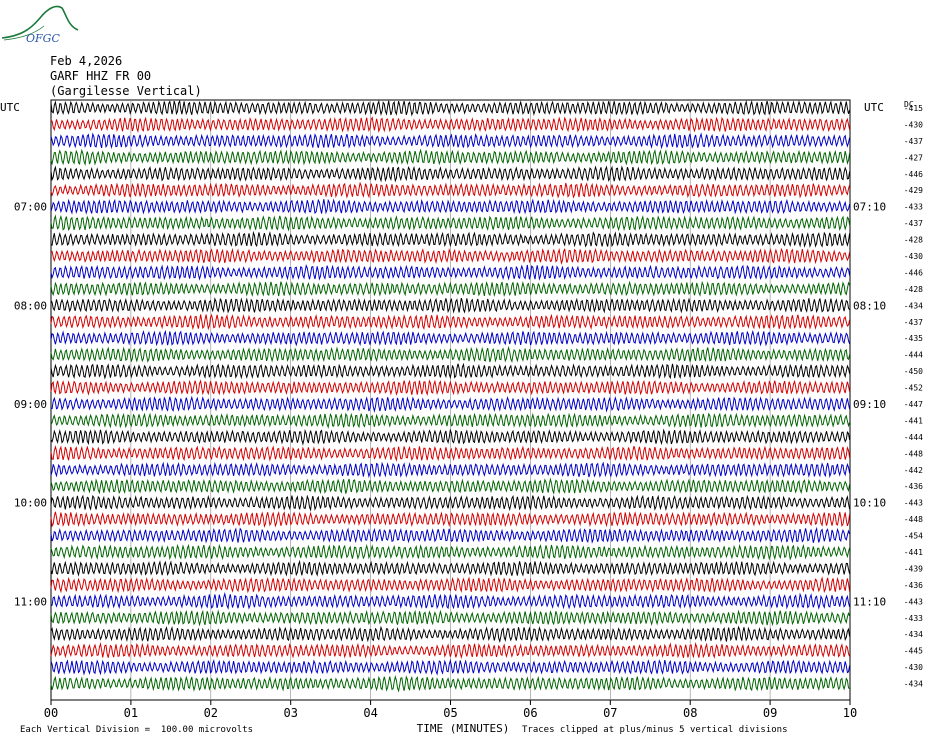  What do you see at coordinates (913, 157) in the screenshot?
I see `dc-offset-label: -427` at bounding box center [913, 157].